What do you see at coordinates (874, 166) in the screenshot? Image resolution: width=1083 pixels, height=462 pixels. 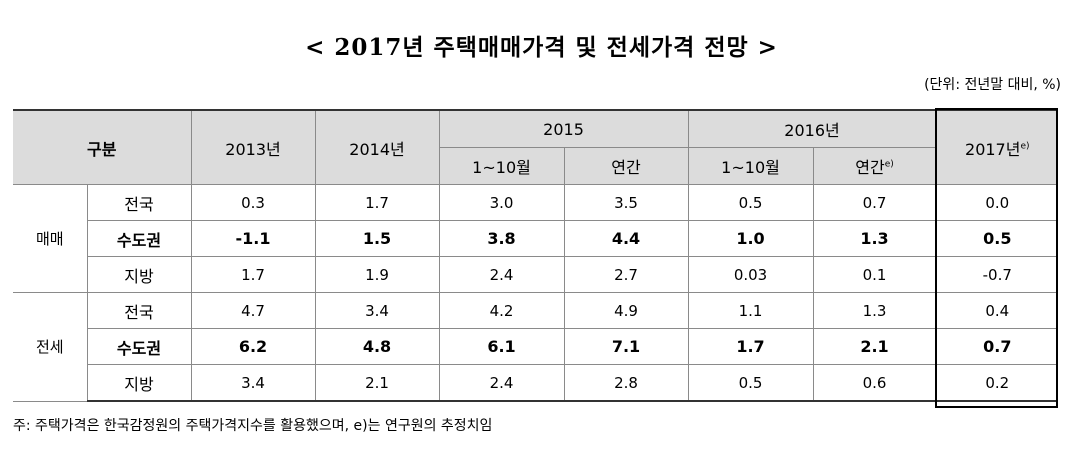 I see `header-2016-annual: 연간e)` at bounding box center [874, 166].